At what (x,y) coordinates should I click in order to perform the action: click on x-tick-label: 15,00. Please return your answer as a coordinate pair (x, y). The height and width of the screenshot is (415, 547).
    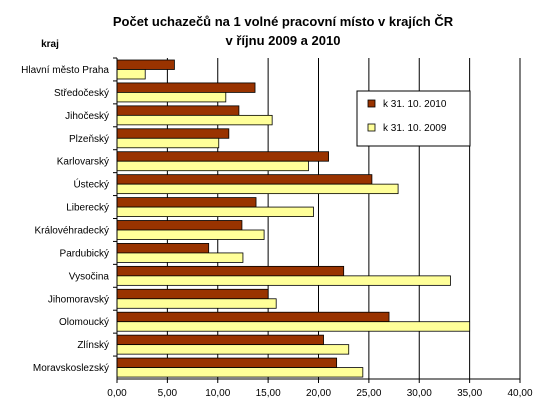
    Looking at the image, I should click on (268, 393).